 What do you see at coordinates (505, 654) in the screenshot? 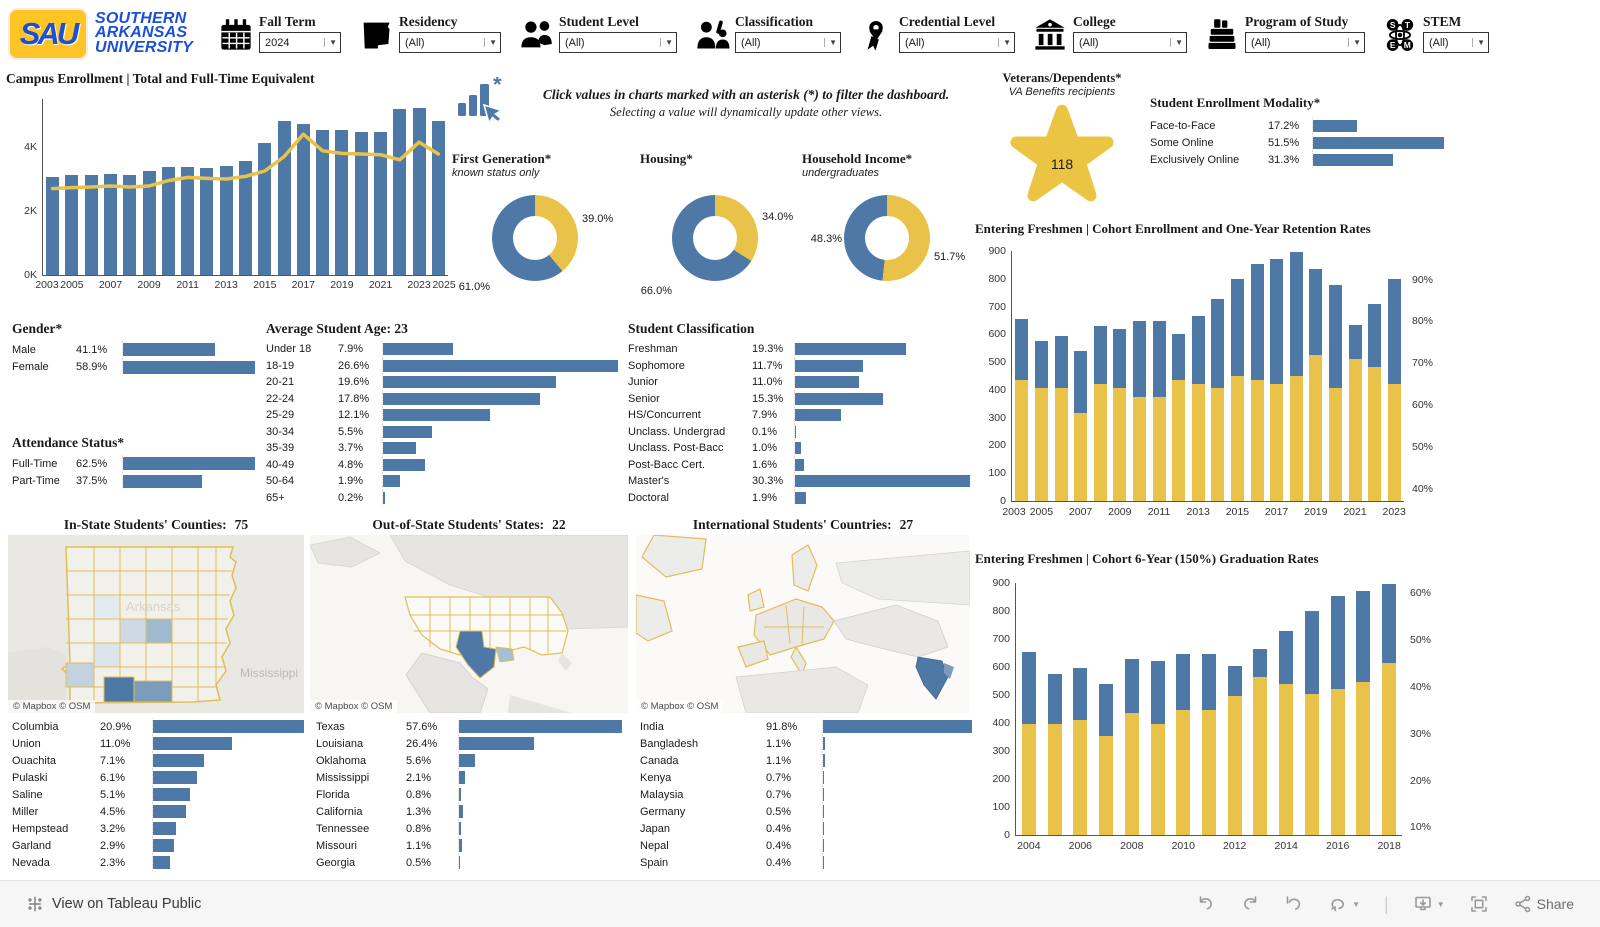
I see `louisiana-region` at bounding box center [505, 654].